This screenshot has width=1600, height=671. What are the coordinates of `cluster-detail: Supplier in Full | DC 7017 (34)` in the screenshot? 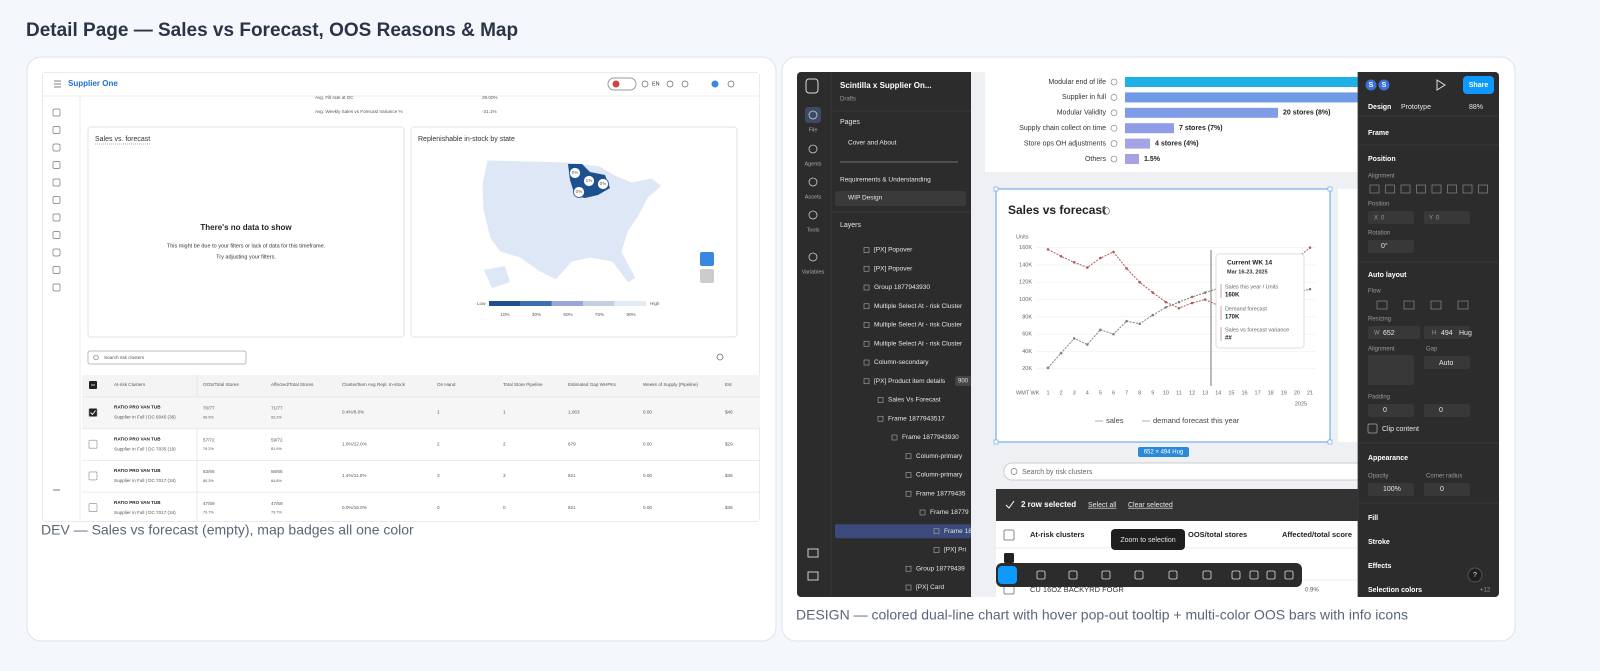 It's located at (145, 480).